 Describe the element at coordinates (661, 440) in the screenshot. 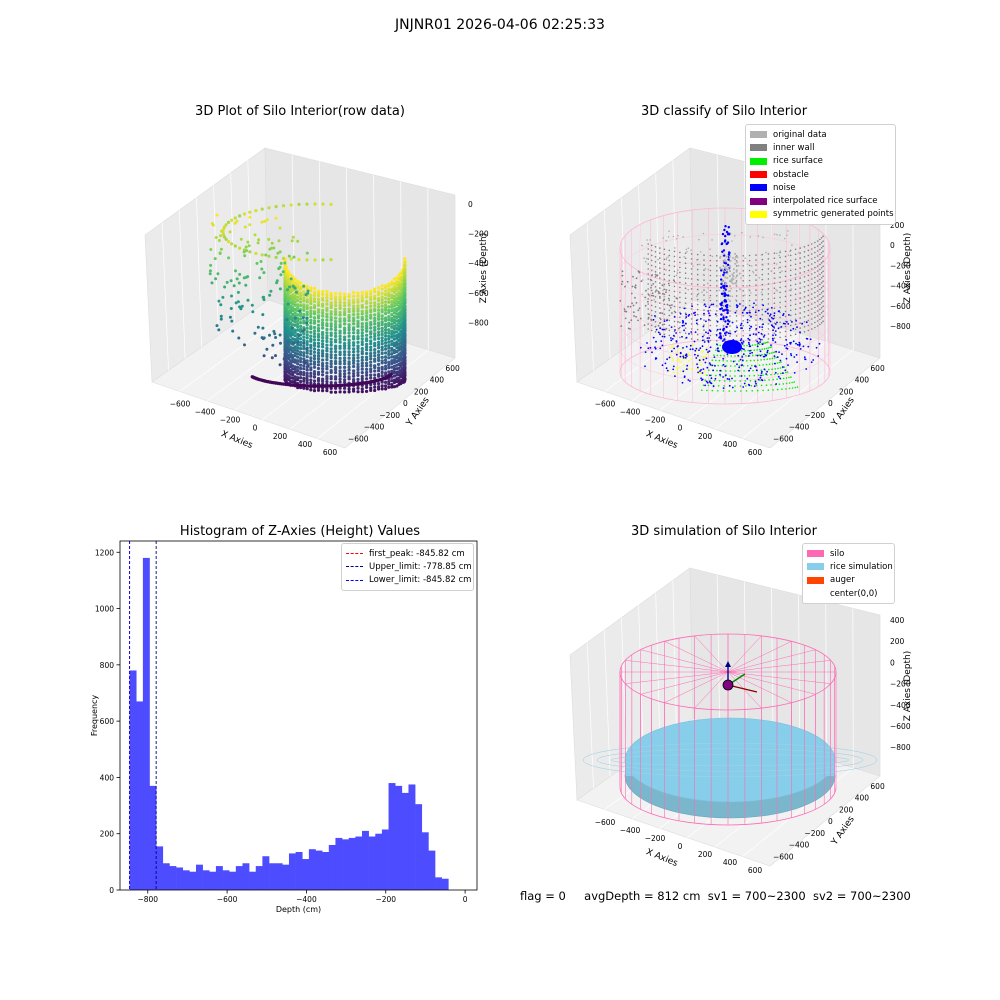

I see `classify-xaxis-label: X Axies` at that location.